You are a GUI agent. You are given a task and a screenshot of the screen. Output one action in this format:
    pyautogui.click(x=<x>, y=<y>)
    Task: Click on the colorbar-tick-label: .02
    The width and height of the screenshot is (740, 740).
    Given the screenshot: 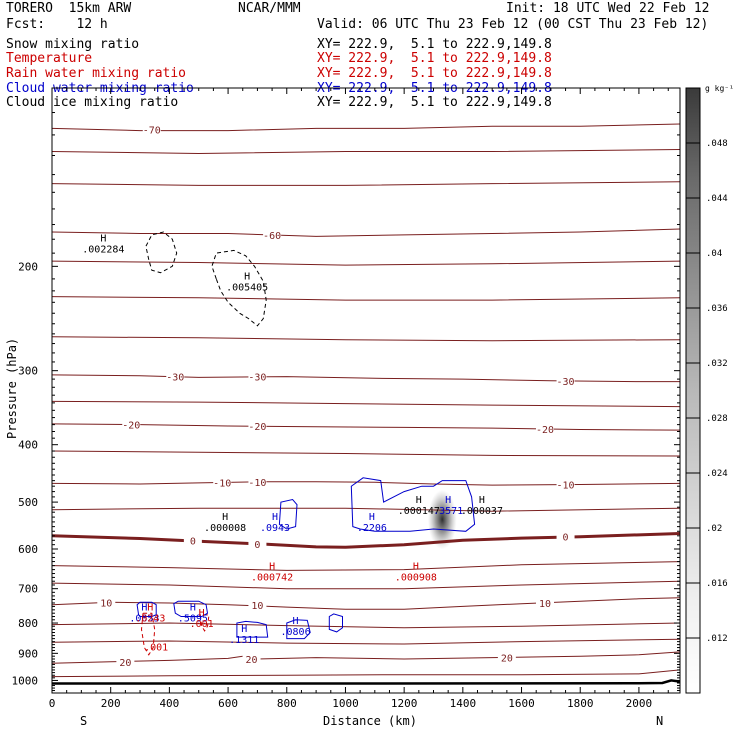 What is the action you would take?
    pyautogui.click(x=714, y=529)
    